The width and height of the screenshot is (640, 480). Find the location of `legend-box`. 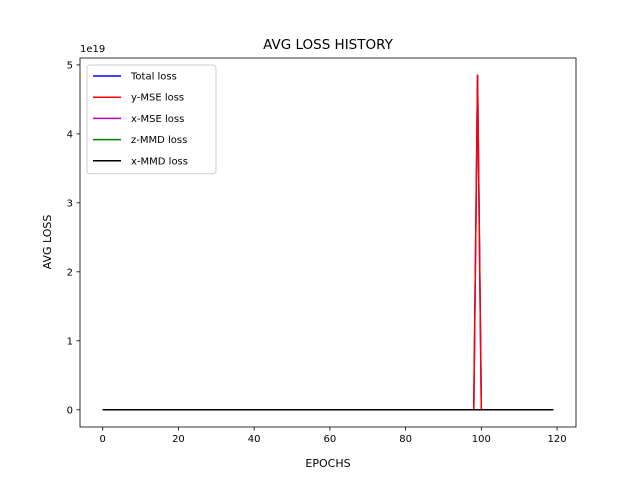

legend-box is located at coordinates (151, 119).